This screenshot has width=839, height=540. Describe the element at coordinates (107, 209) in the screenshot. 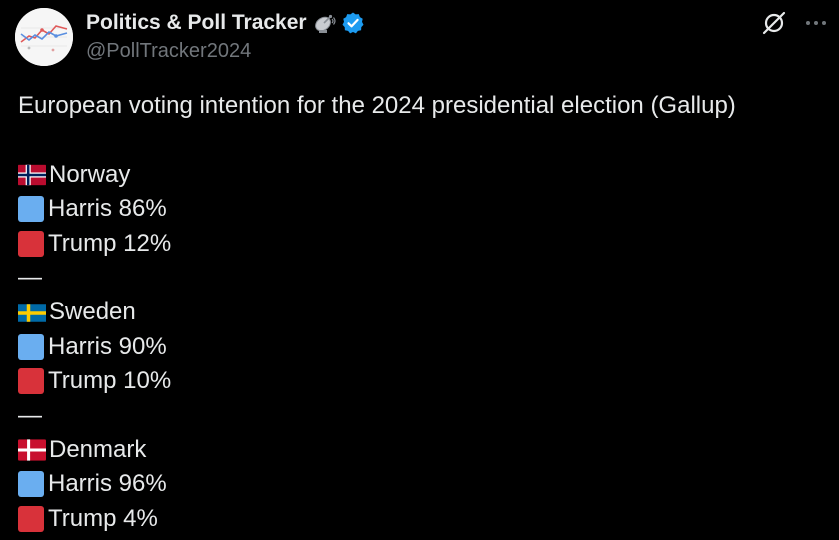

I see `harris-result: Harris 86%` at that location.